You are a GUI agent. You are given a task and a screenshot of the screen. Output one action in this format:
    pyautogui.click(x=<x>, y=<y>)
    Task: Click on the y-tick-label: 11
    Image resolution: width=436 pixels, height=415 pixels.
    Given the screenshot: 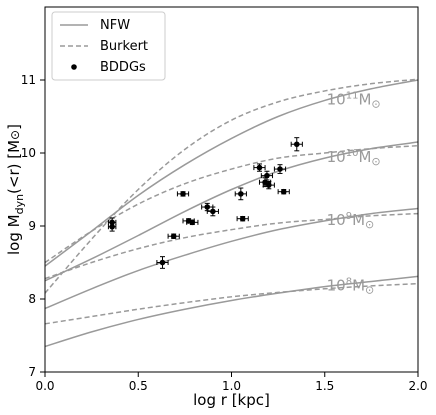 What is the action you would take?
    pyautogui.click(x=28, y=80)
    